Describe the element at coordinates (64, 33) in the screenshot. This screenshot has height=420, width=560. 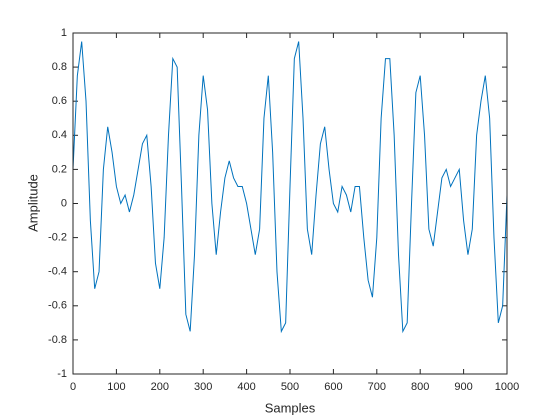
I see `y-tick-label: 1` at that location.